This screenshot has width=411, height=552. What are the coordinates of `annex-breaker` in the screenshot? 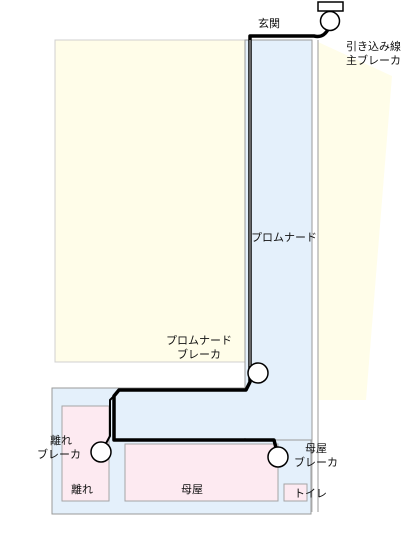 It's located at (101, 452).